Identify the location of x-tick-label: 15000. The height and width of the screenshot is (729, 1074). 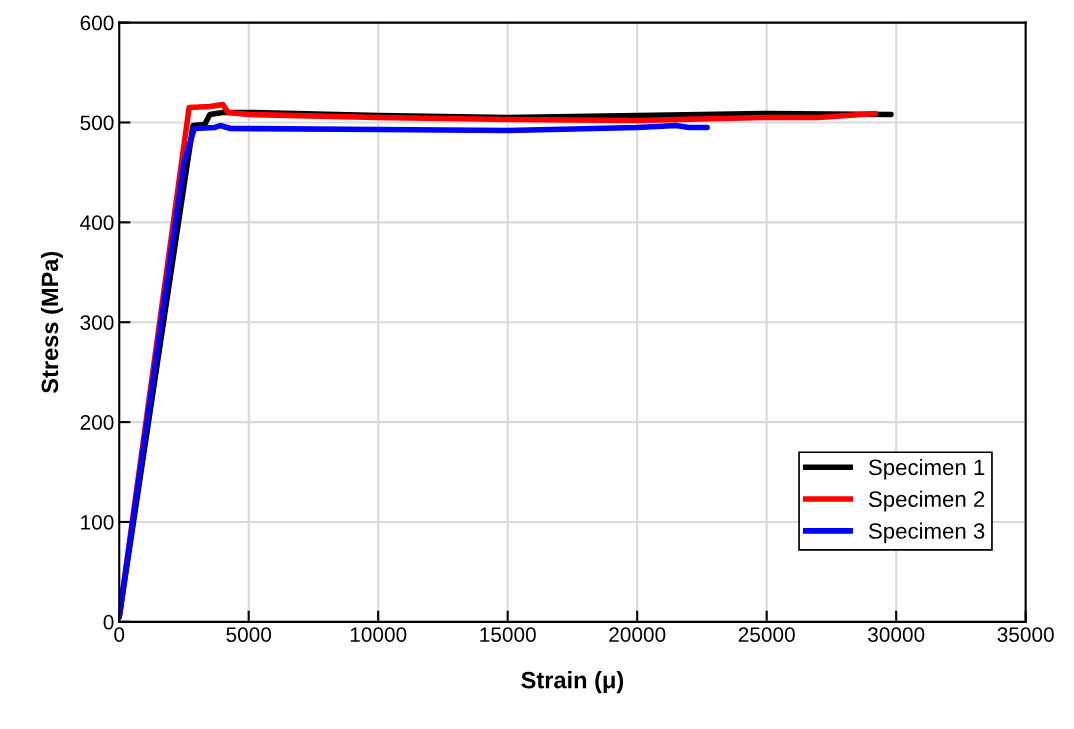
(508, 634).